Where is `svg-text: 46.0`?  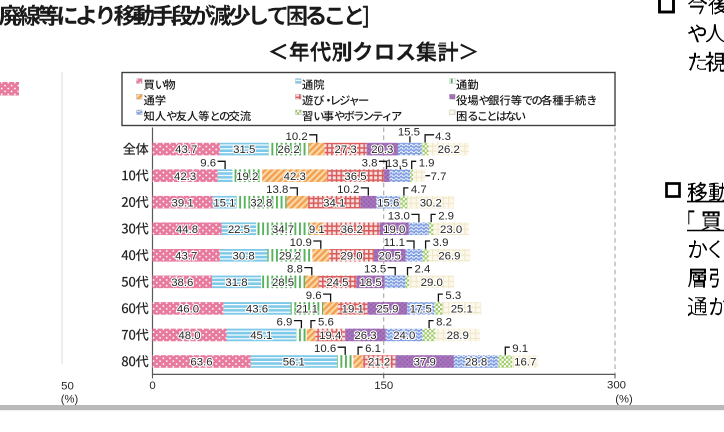
svg-text: 46.0 is located at coordinates (188, 310).